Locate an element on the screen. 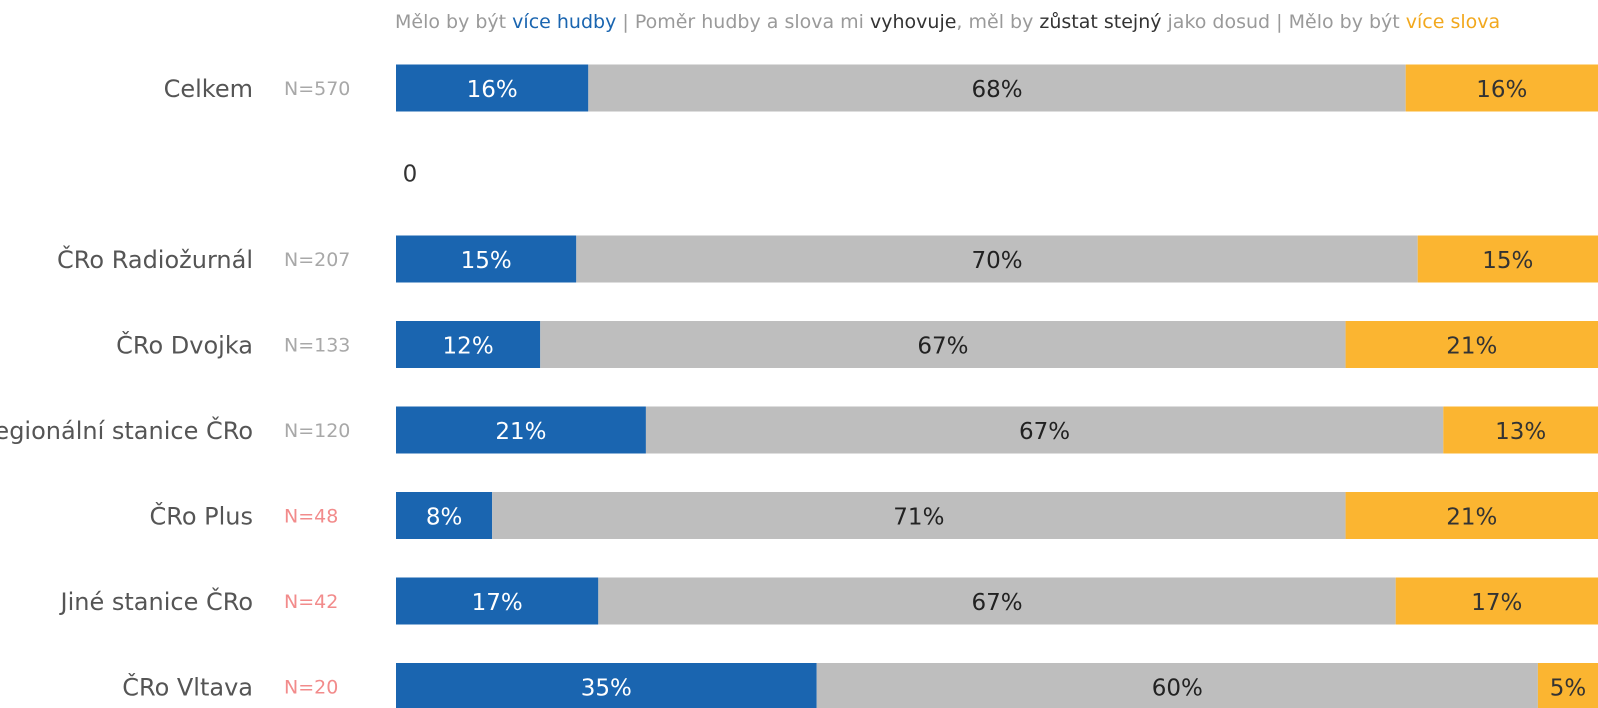 The height and width of the screenshot is (708, 1598). data-label-more_music: 17% is located at coordinates (497, 603).